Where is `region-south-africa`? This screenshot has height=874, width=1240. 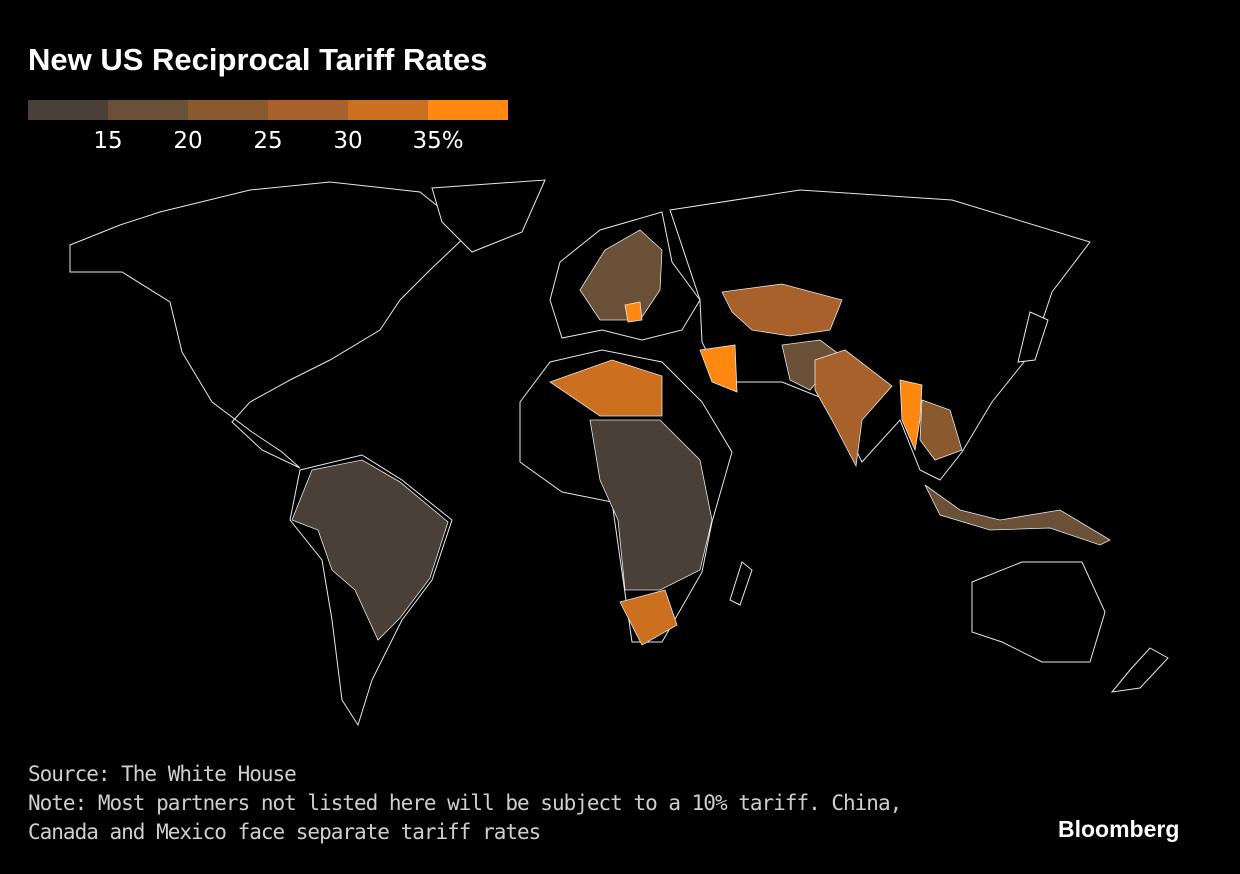
region-south-africa is located at coordinates (648, 617).